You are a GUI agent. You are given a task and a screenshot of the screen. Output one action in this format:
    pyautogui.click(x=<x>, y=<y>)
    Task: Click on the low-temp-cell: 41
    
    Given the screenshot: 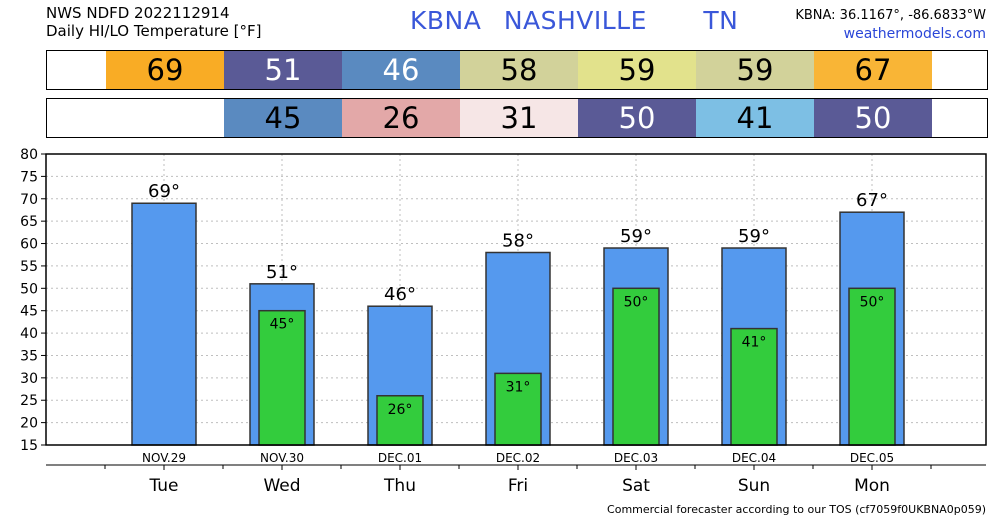 What is the action you would take?
    pyautogui.click(x=755, y=118)
    